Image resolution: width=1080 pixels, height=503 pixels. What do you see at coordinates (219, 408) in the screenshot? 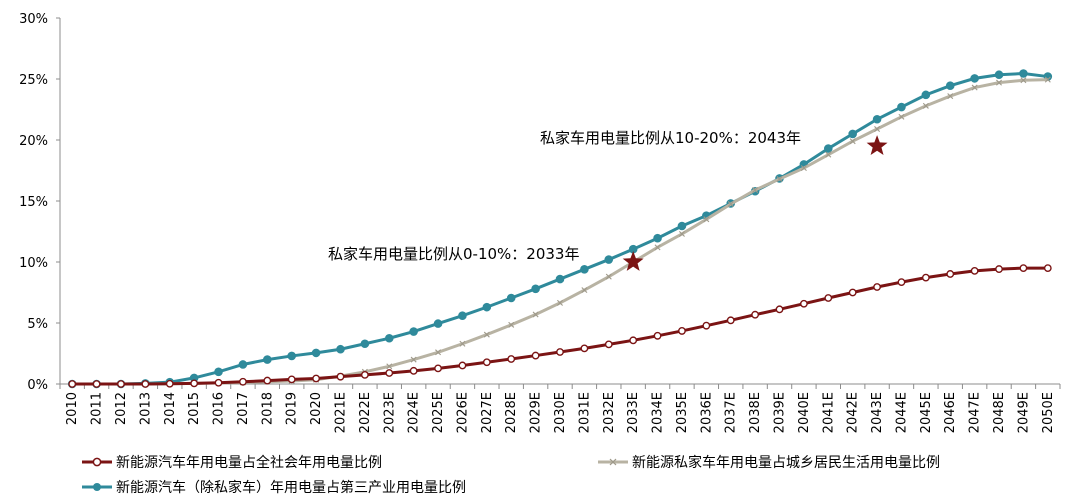
I see `x-tick-label: 2016` at bounding box center [219, 408].